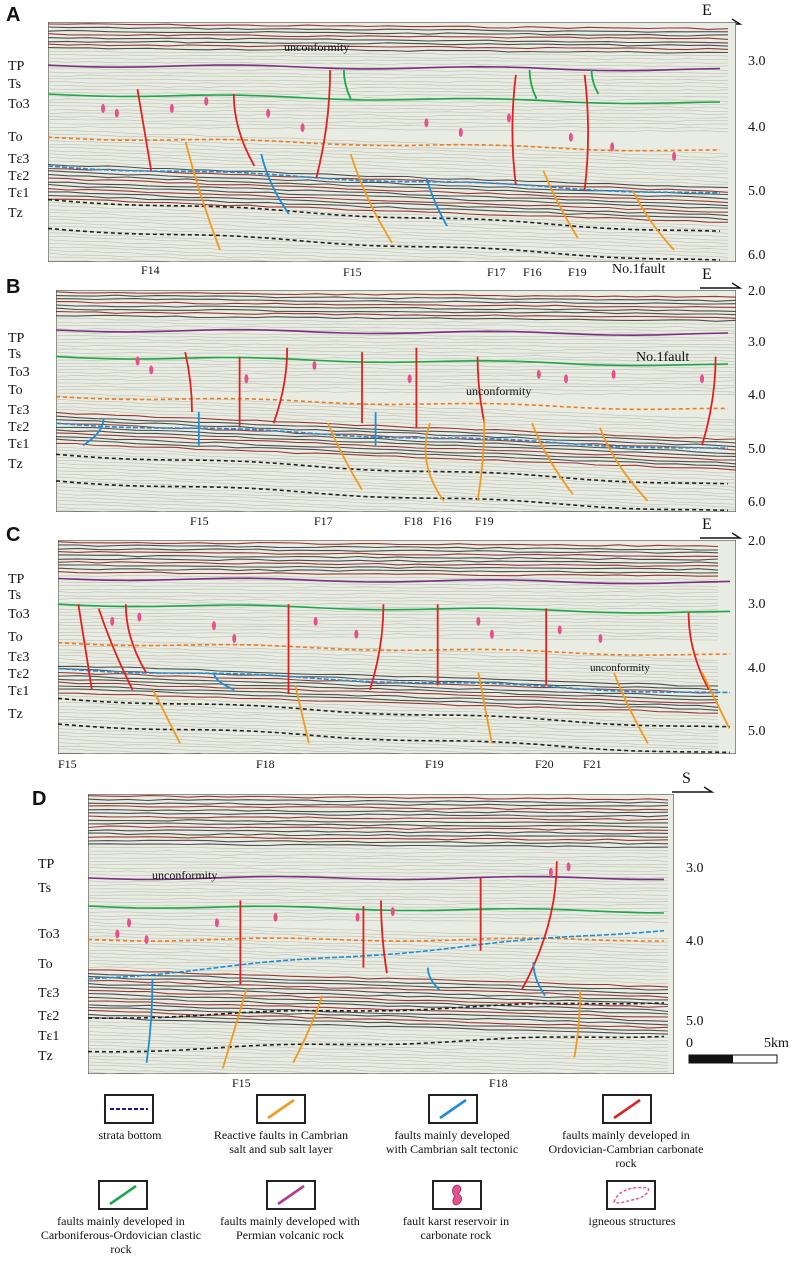 The image size is (796, 1261). Describe the element at coordinates (13, 15) in the screenshot. I see `panel-label-a: A` at that location.